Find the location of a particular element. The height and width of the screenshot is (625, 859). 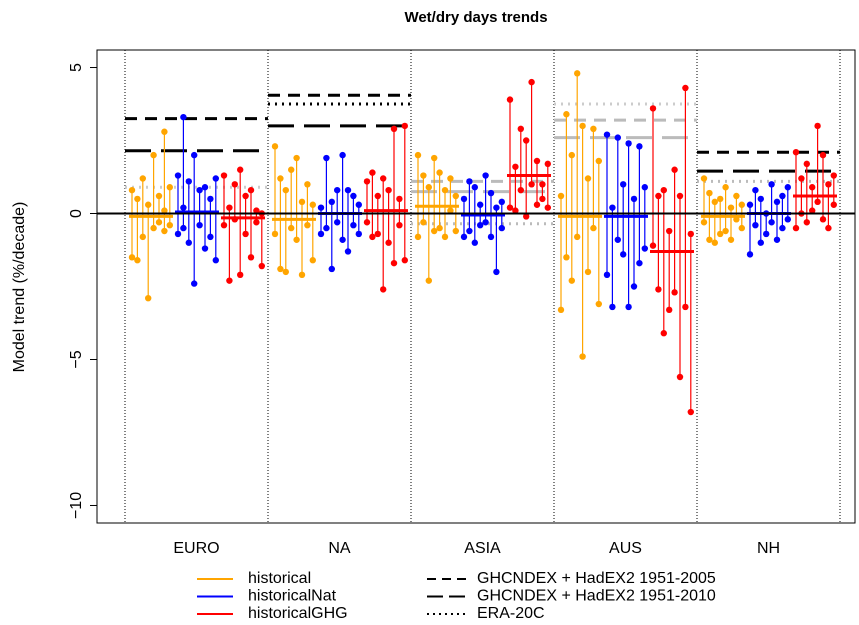

legend-label: GHCNDEX + HadEX2 1951-2010 is located at coordinates (596, 596).